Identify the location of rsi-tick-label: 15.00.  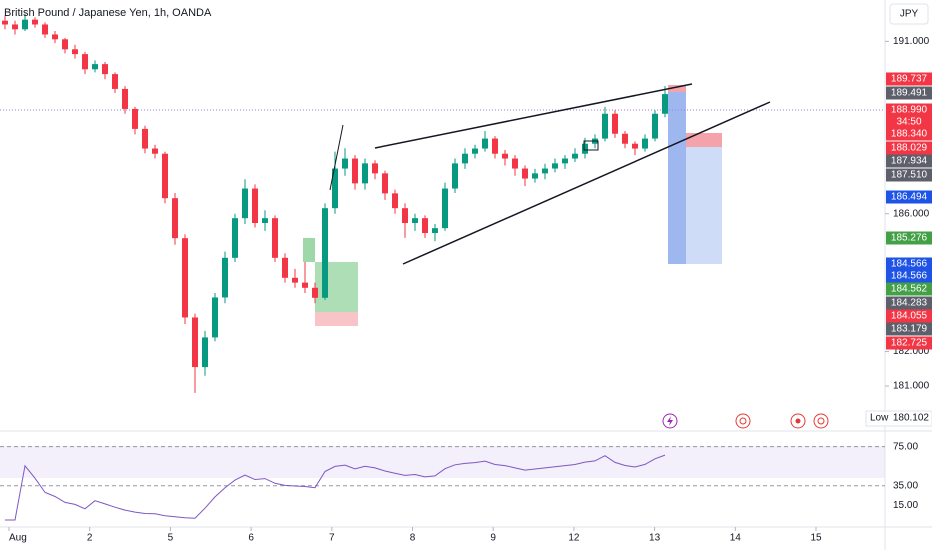
(905, 505).